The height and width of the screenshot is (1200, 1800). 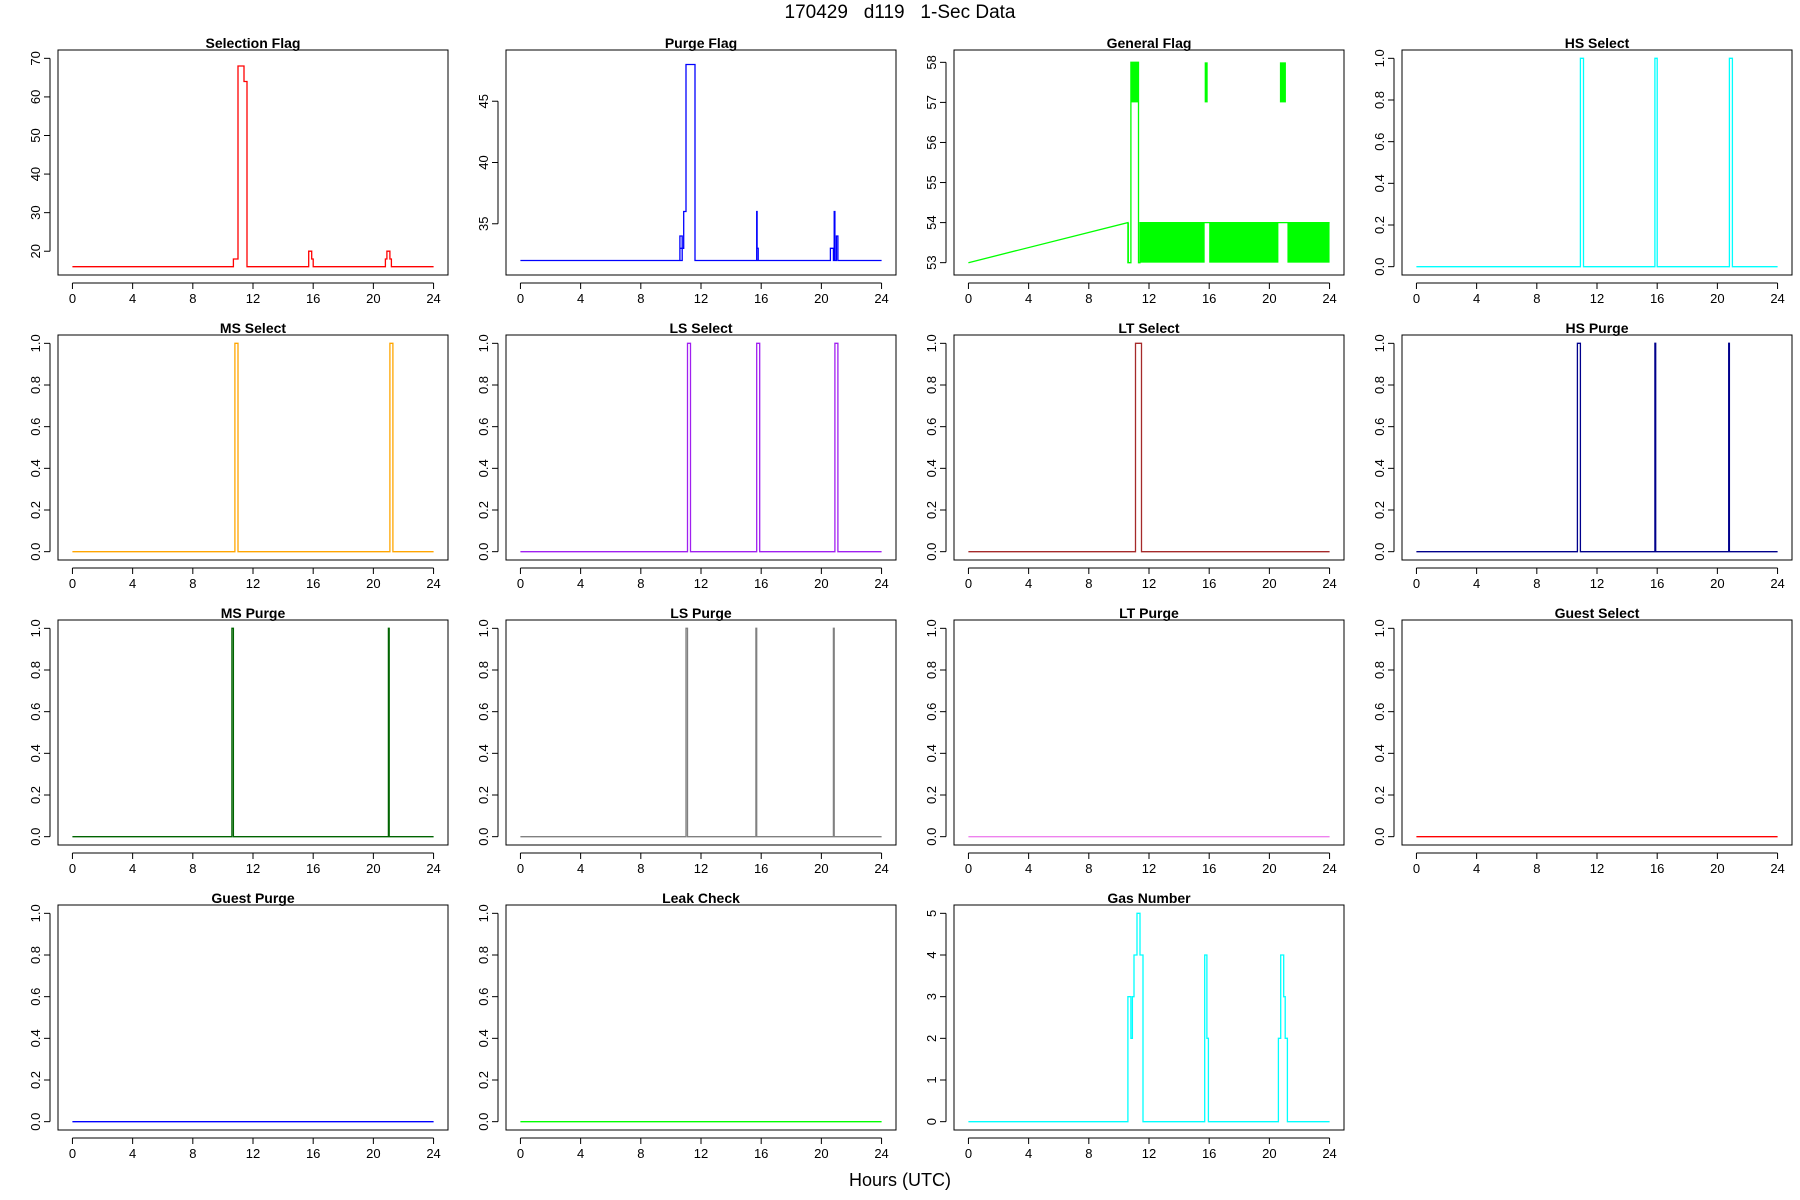 I want to click on panel-guest-purge: Guest Purge 0 4 8 12 16 20 24 0.0 0.2 0.4 0.6 0.8 1.0, so click(x=238, y=1025).